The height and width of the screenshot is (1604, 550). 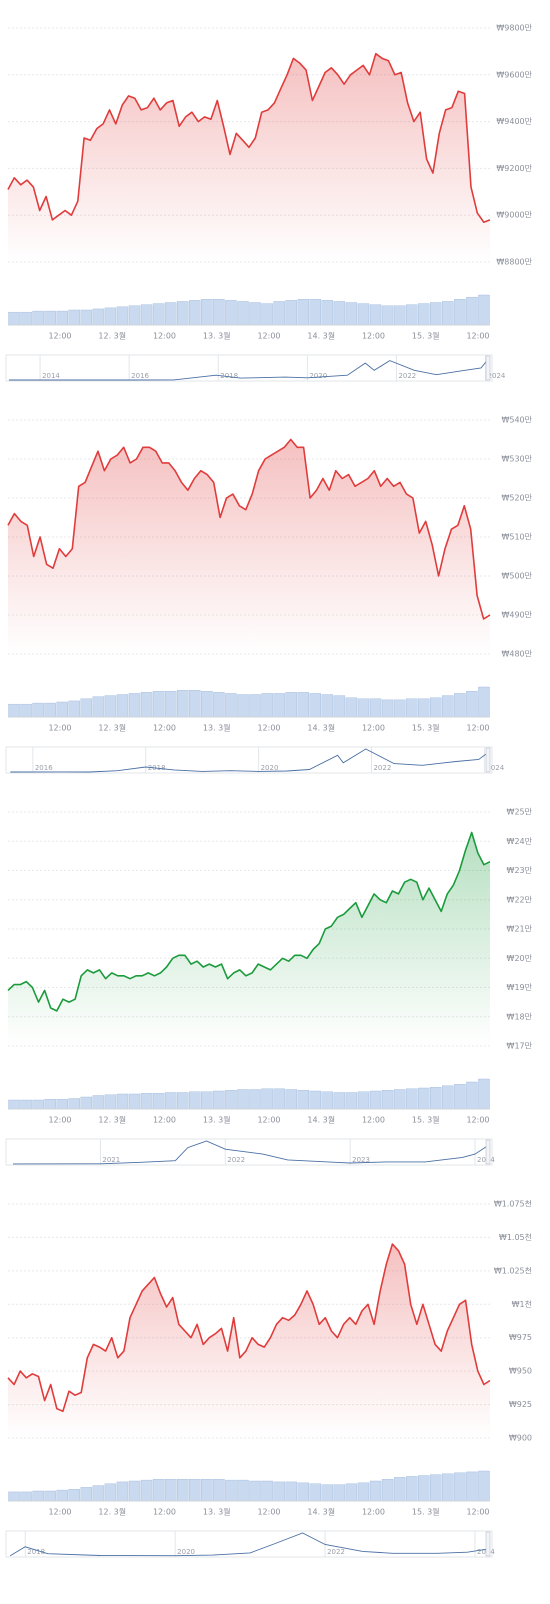 I want to click on y-tick-label: ₩490만, so click(x=516, y=615).